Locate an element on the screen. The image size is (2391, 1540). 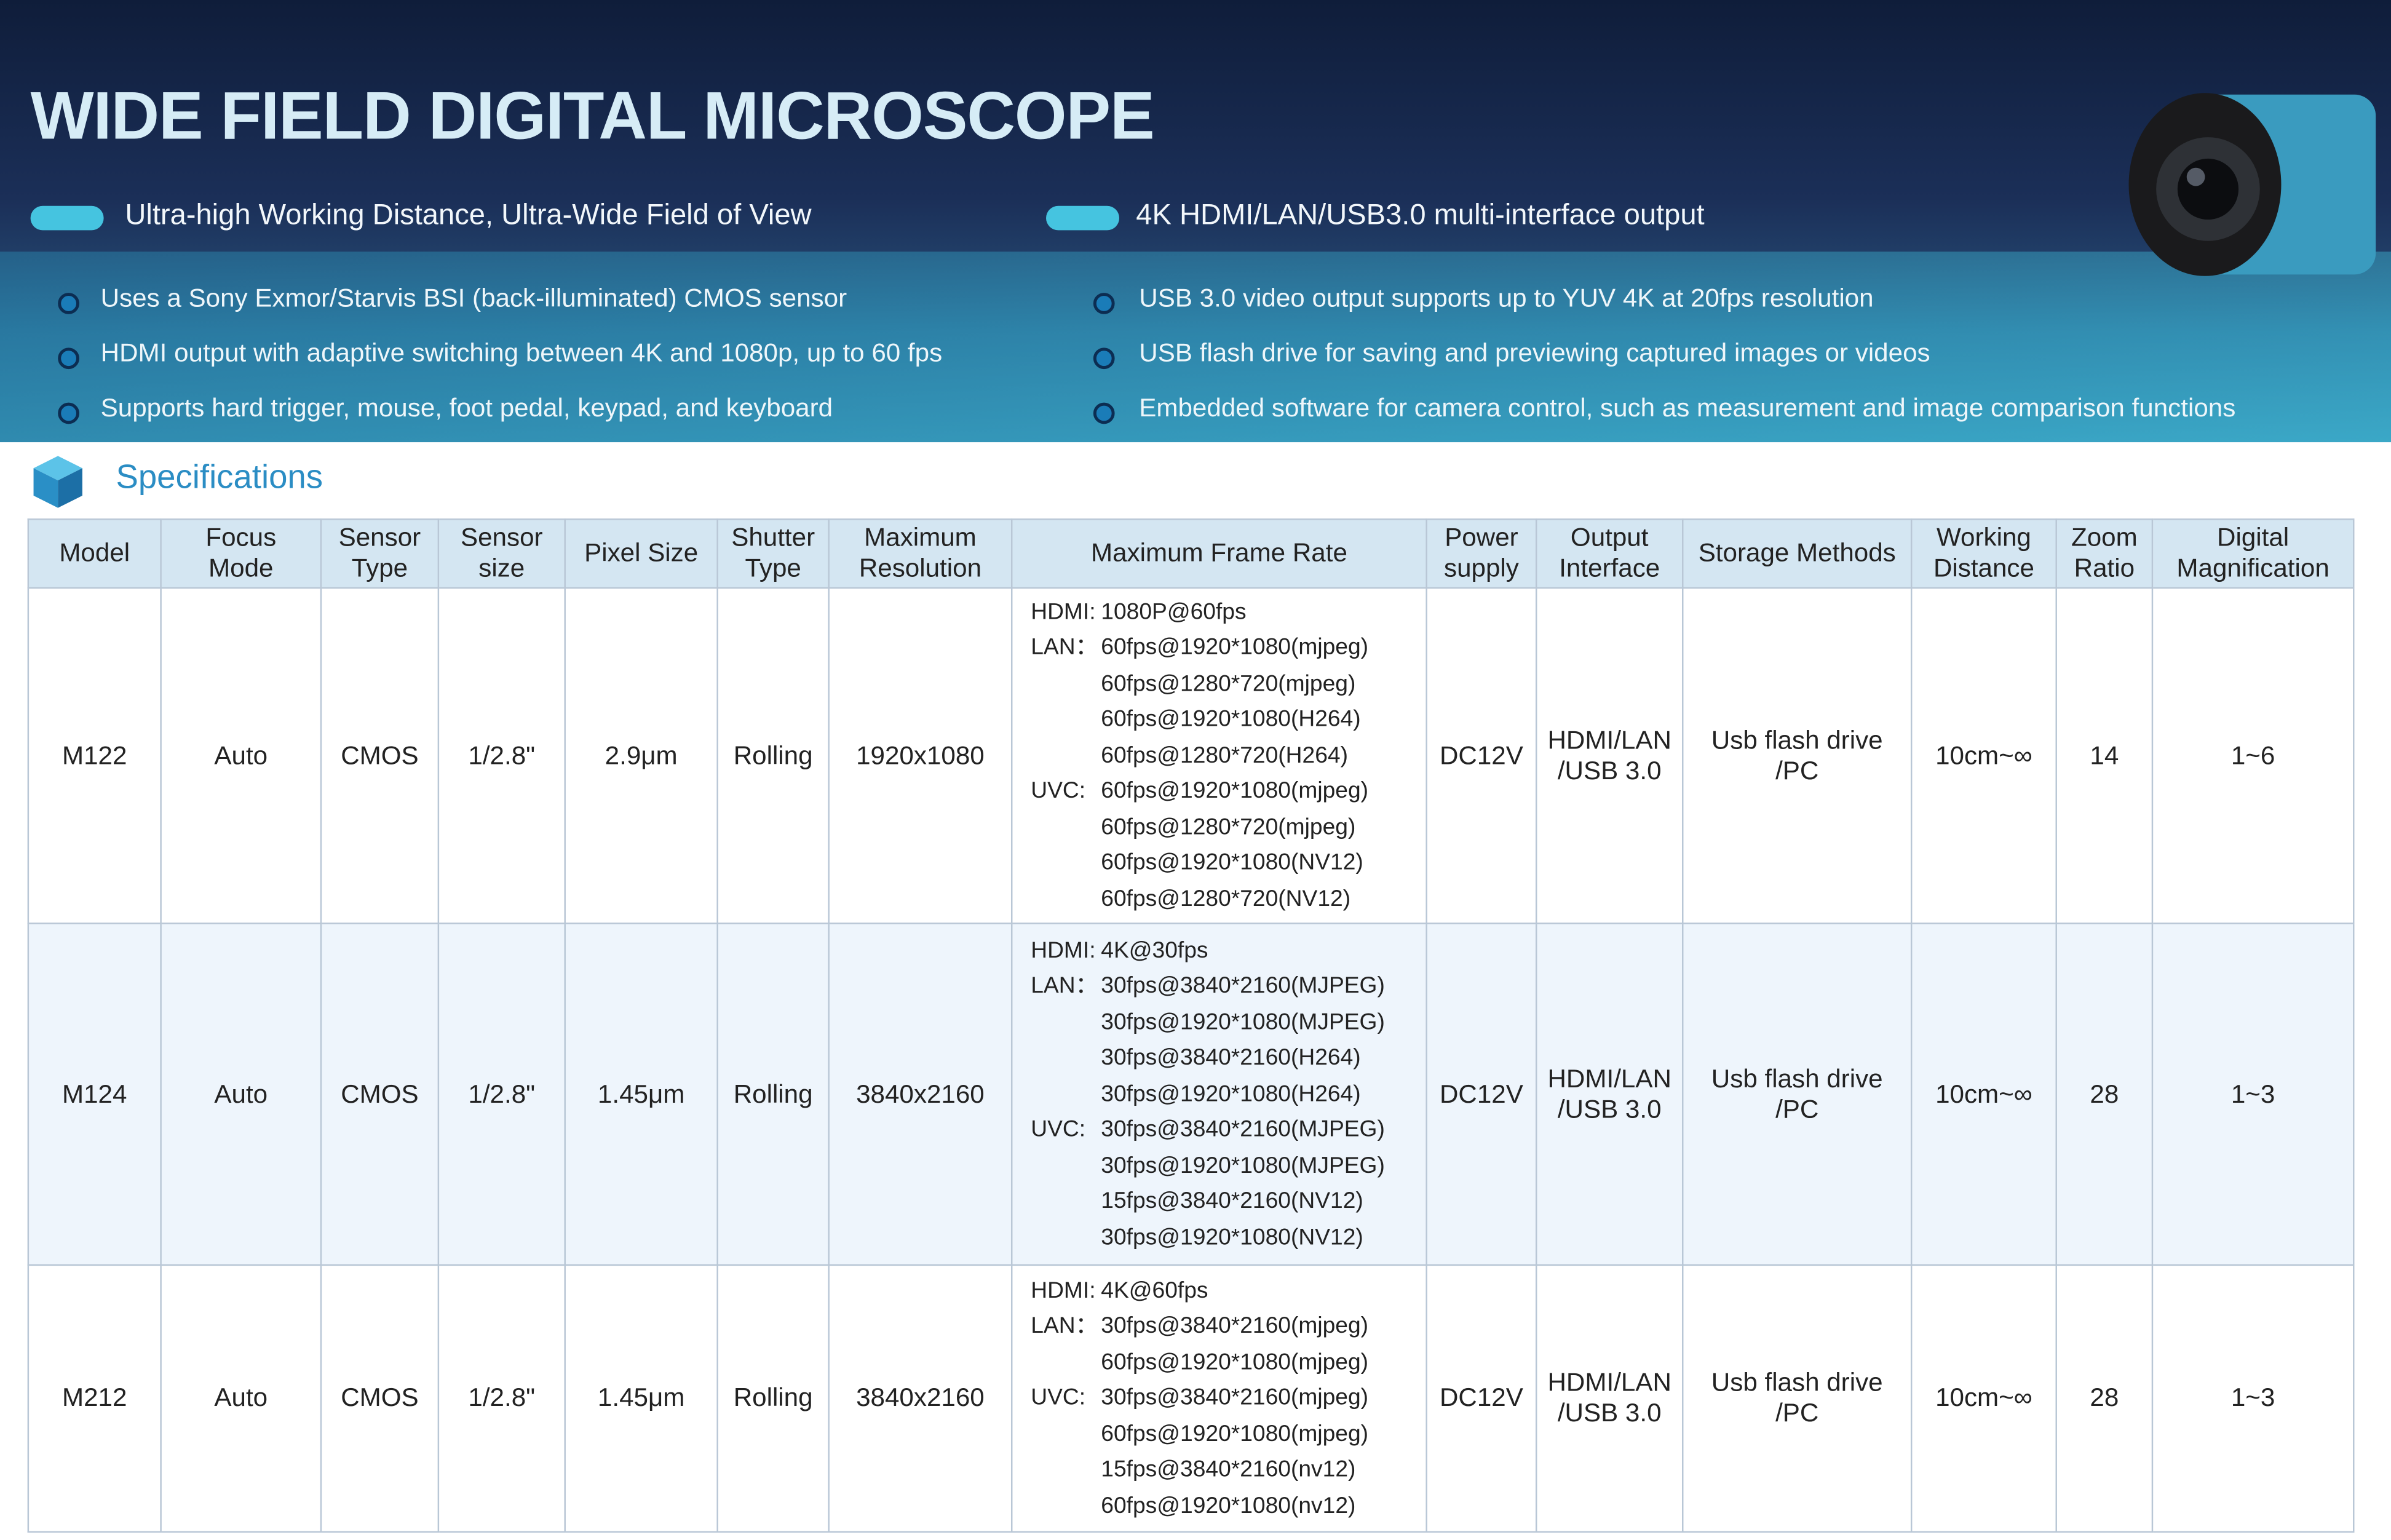
mode: 60fps@1920*1080(NV12) is located at coordinates (1232, 863).